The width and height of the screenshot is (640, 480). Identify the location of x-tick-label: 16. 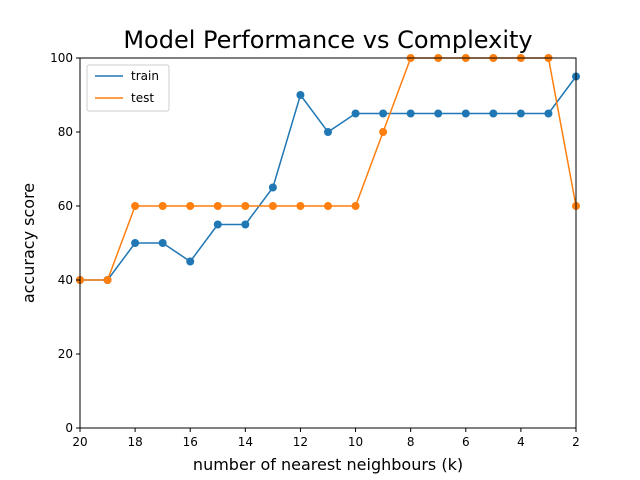
(190, 442).